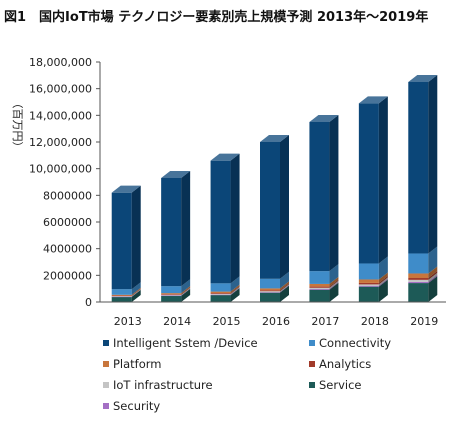 This screenshot has height=430, width=475. What do you see at coordinates (67, 222) in the screenshot?
I see `y-tick-label: 6000000` at bounding box center [67, 222].